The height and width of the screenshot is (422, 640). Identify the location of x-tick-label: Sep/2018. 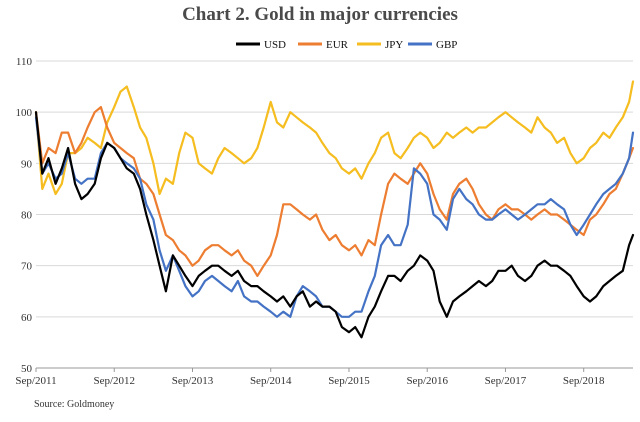
(584, 381).